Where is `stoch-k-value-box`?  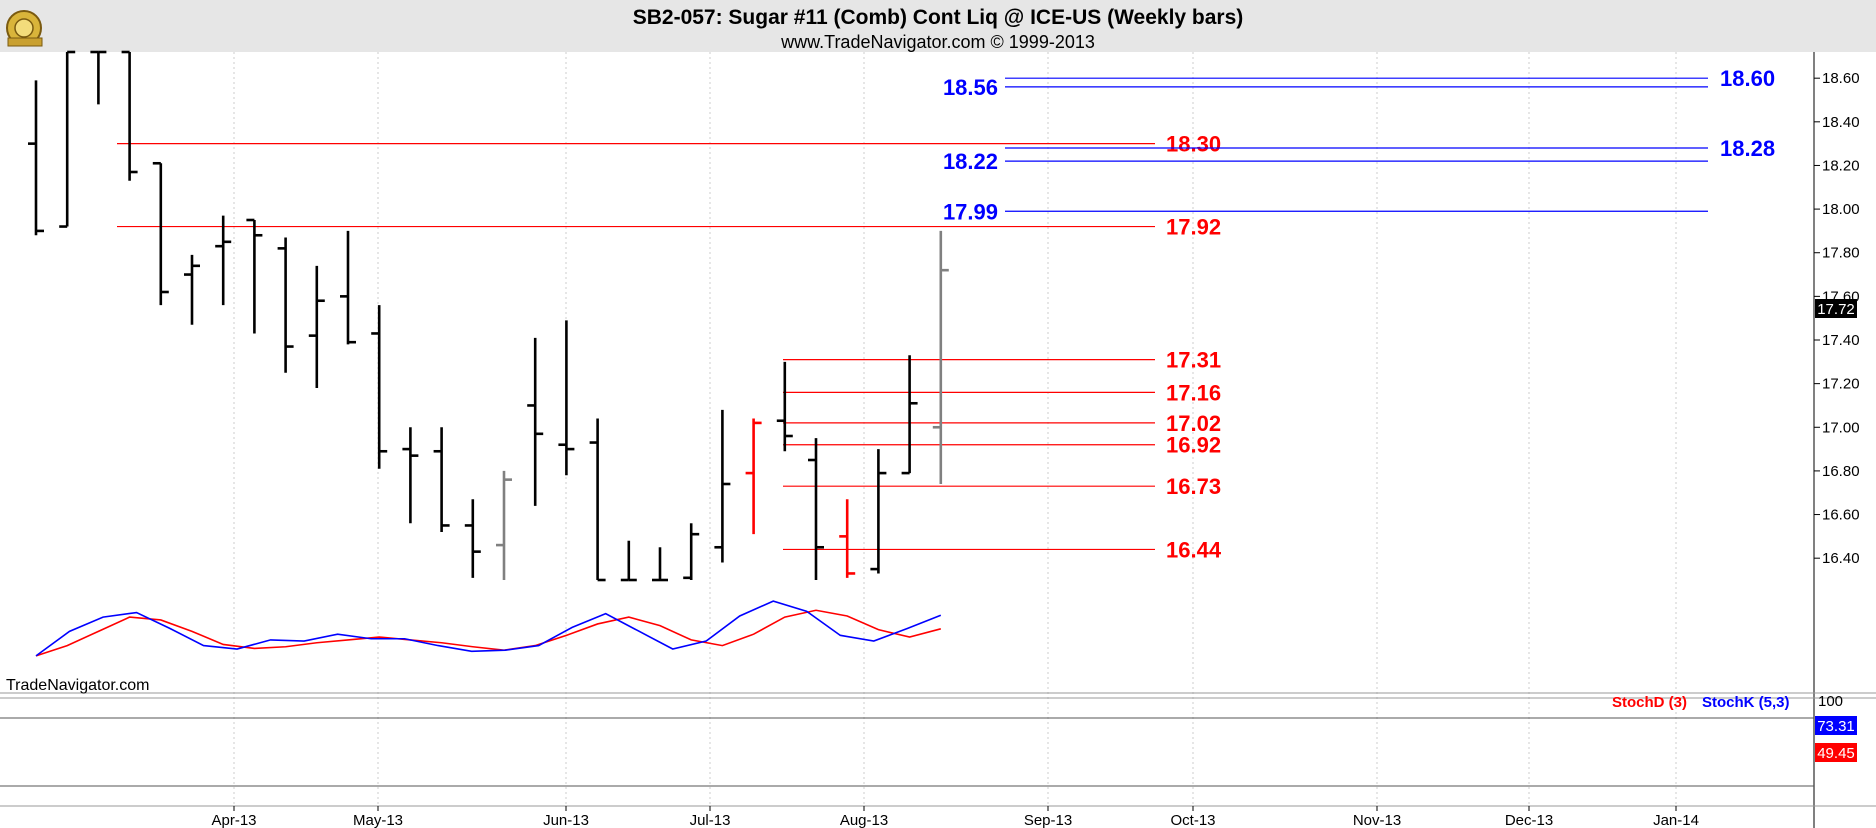
stoch-k-value-box is located at coordinates (1836, 725).